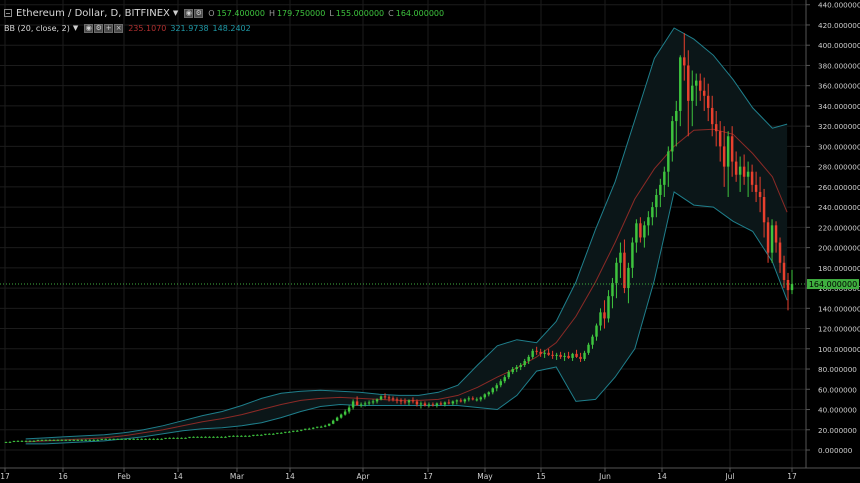 Image resolution: width=860 pixels, height=483 pixels. Describe the element at coordinates (839, 268) in the screenshot. I see `price-tick-label: 180.000000` at that location.